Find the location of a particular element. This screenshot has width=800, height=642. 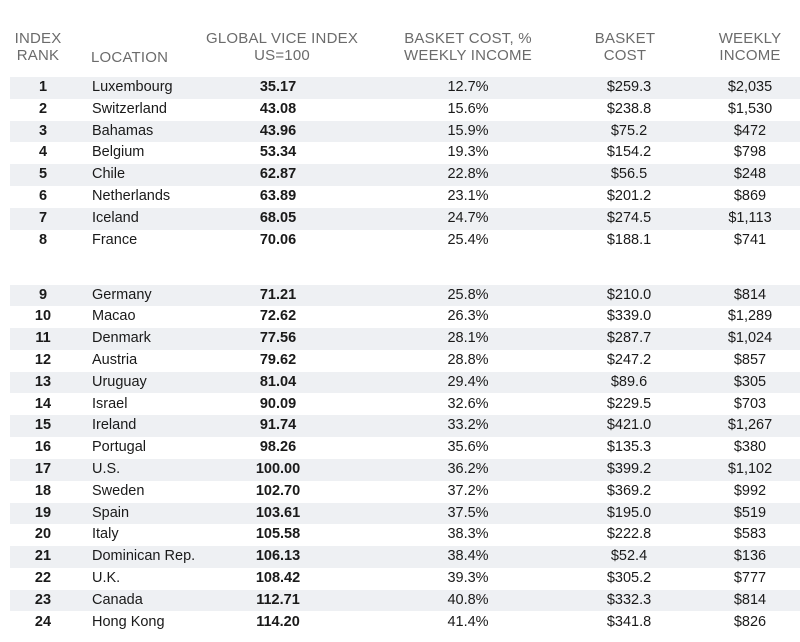

location-cell: Canada is located at coordinates (117, 599).